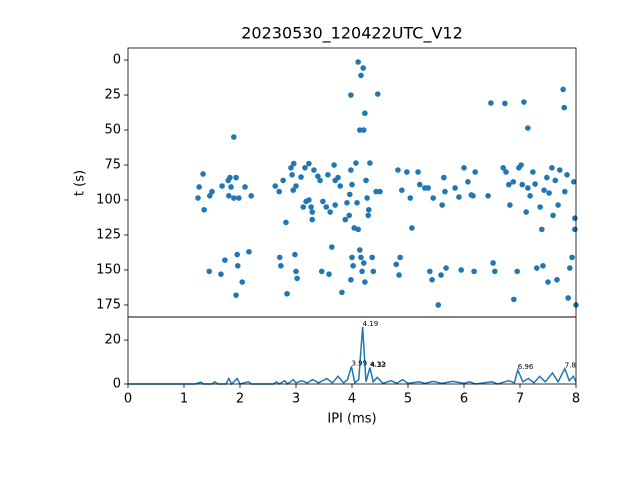 This screenshot has height=480, width=640. I want to click on axes-frame, so click(352, 350).